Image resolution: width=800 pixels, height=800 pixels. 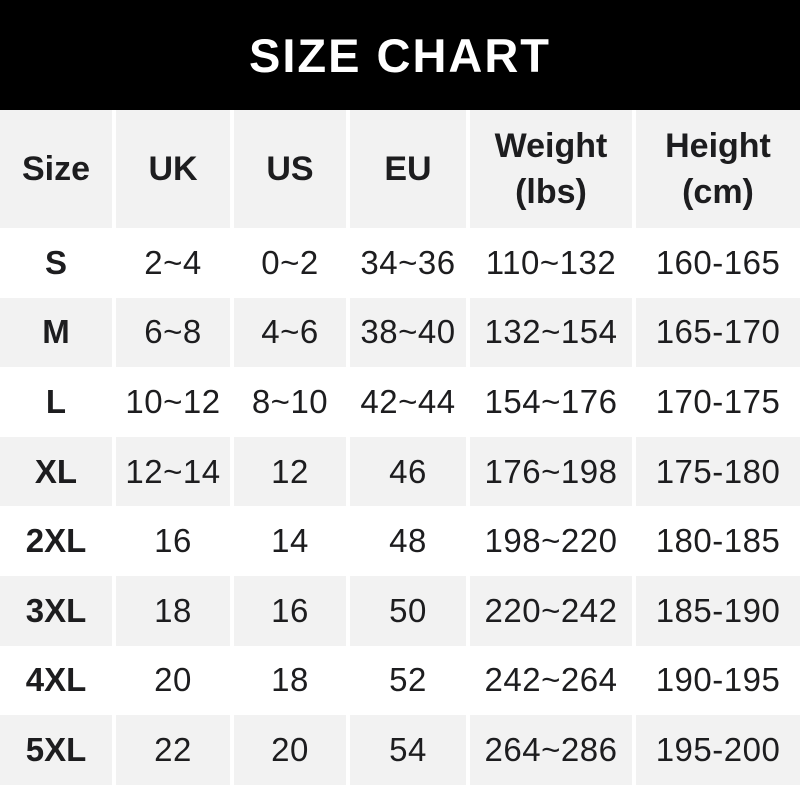 I want to click on size-value-cell: 175-180, so click(x=716, y=471).